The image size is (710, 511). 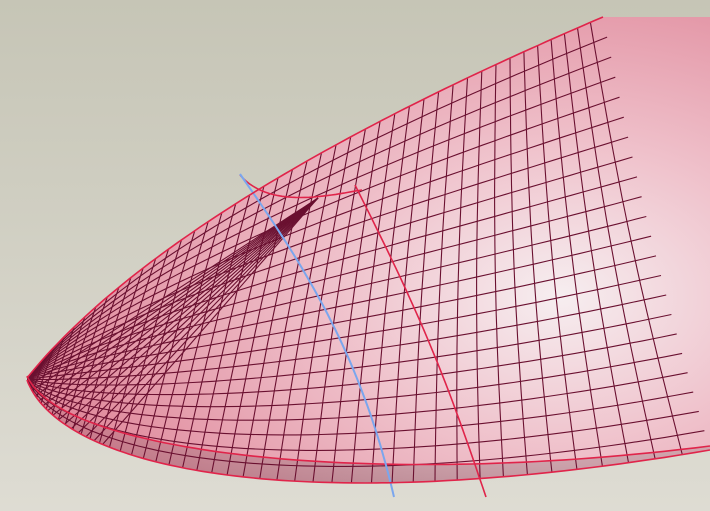 I want to click on surface-patch-boundary, so click(x=301, y=186).